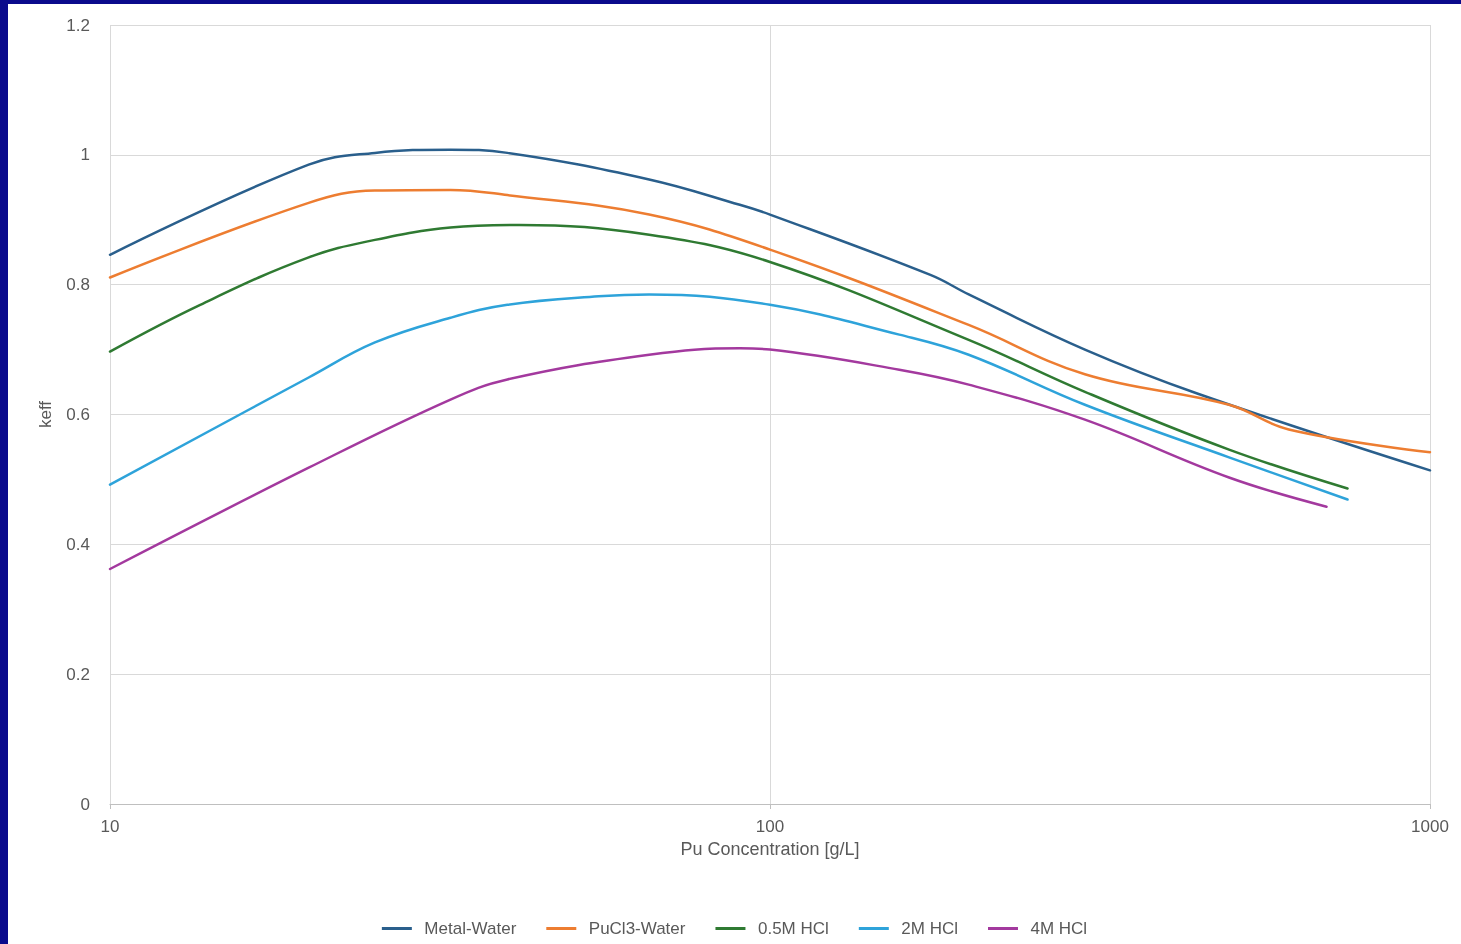 This screenshot has width=1461, height=944. I want to click on legend-label: PuCl3-Water, so click(637, 928).